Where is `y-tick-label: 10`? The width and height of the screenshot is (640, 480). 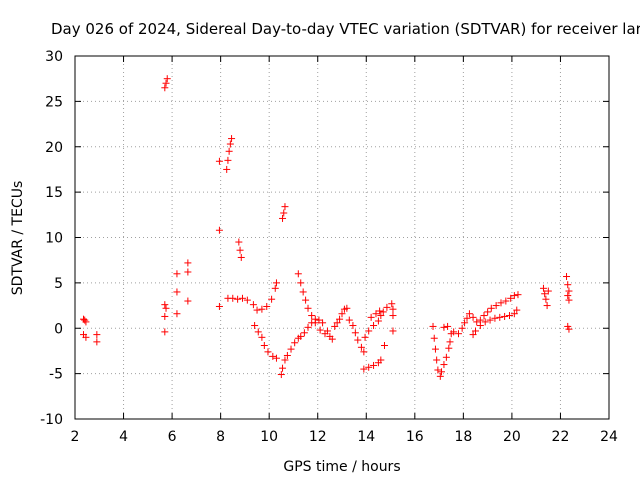
y-tick-label: 10 is located at coordinates (54, 239).